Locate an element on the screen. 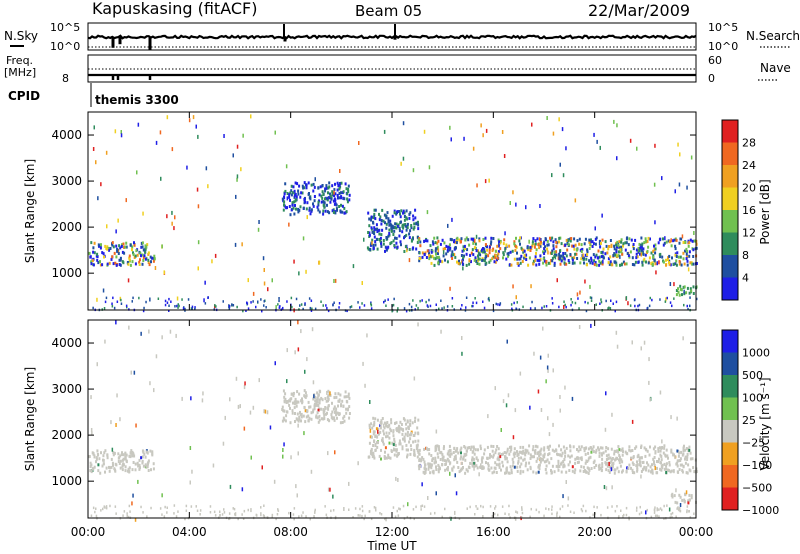 This screenshot has height=554, width=800. colorbar-tick-label: 100 is located at coordinates (752, 398).